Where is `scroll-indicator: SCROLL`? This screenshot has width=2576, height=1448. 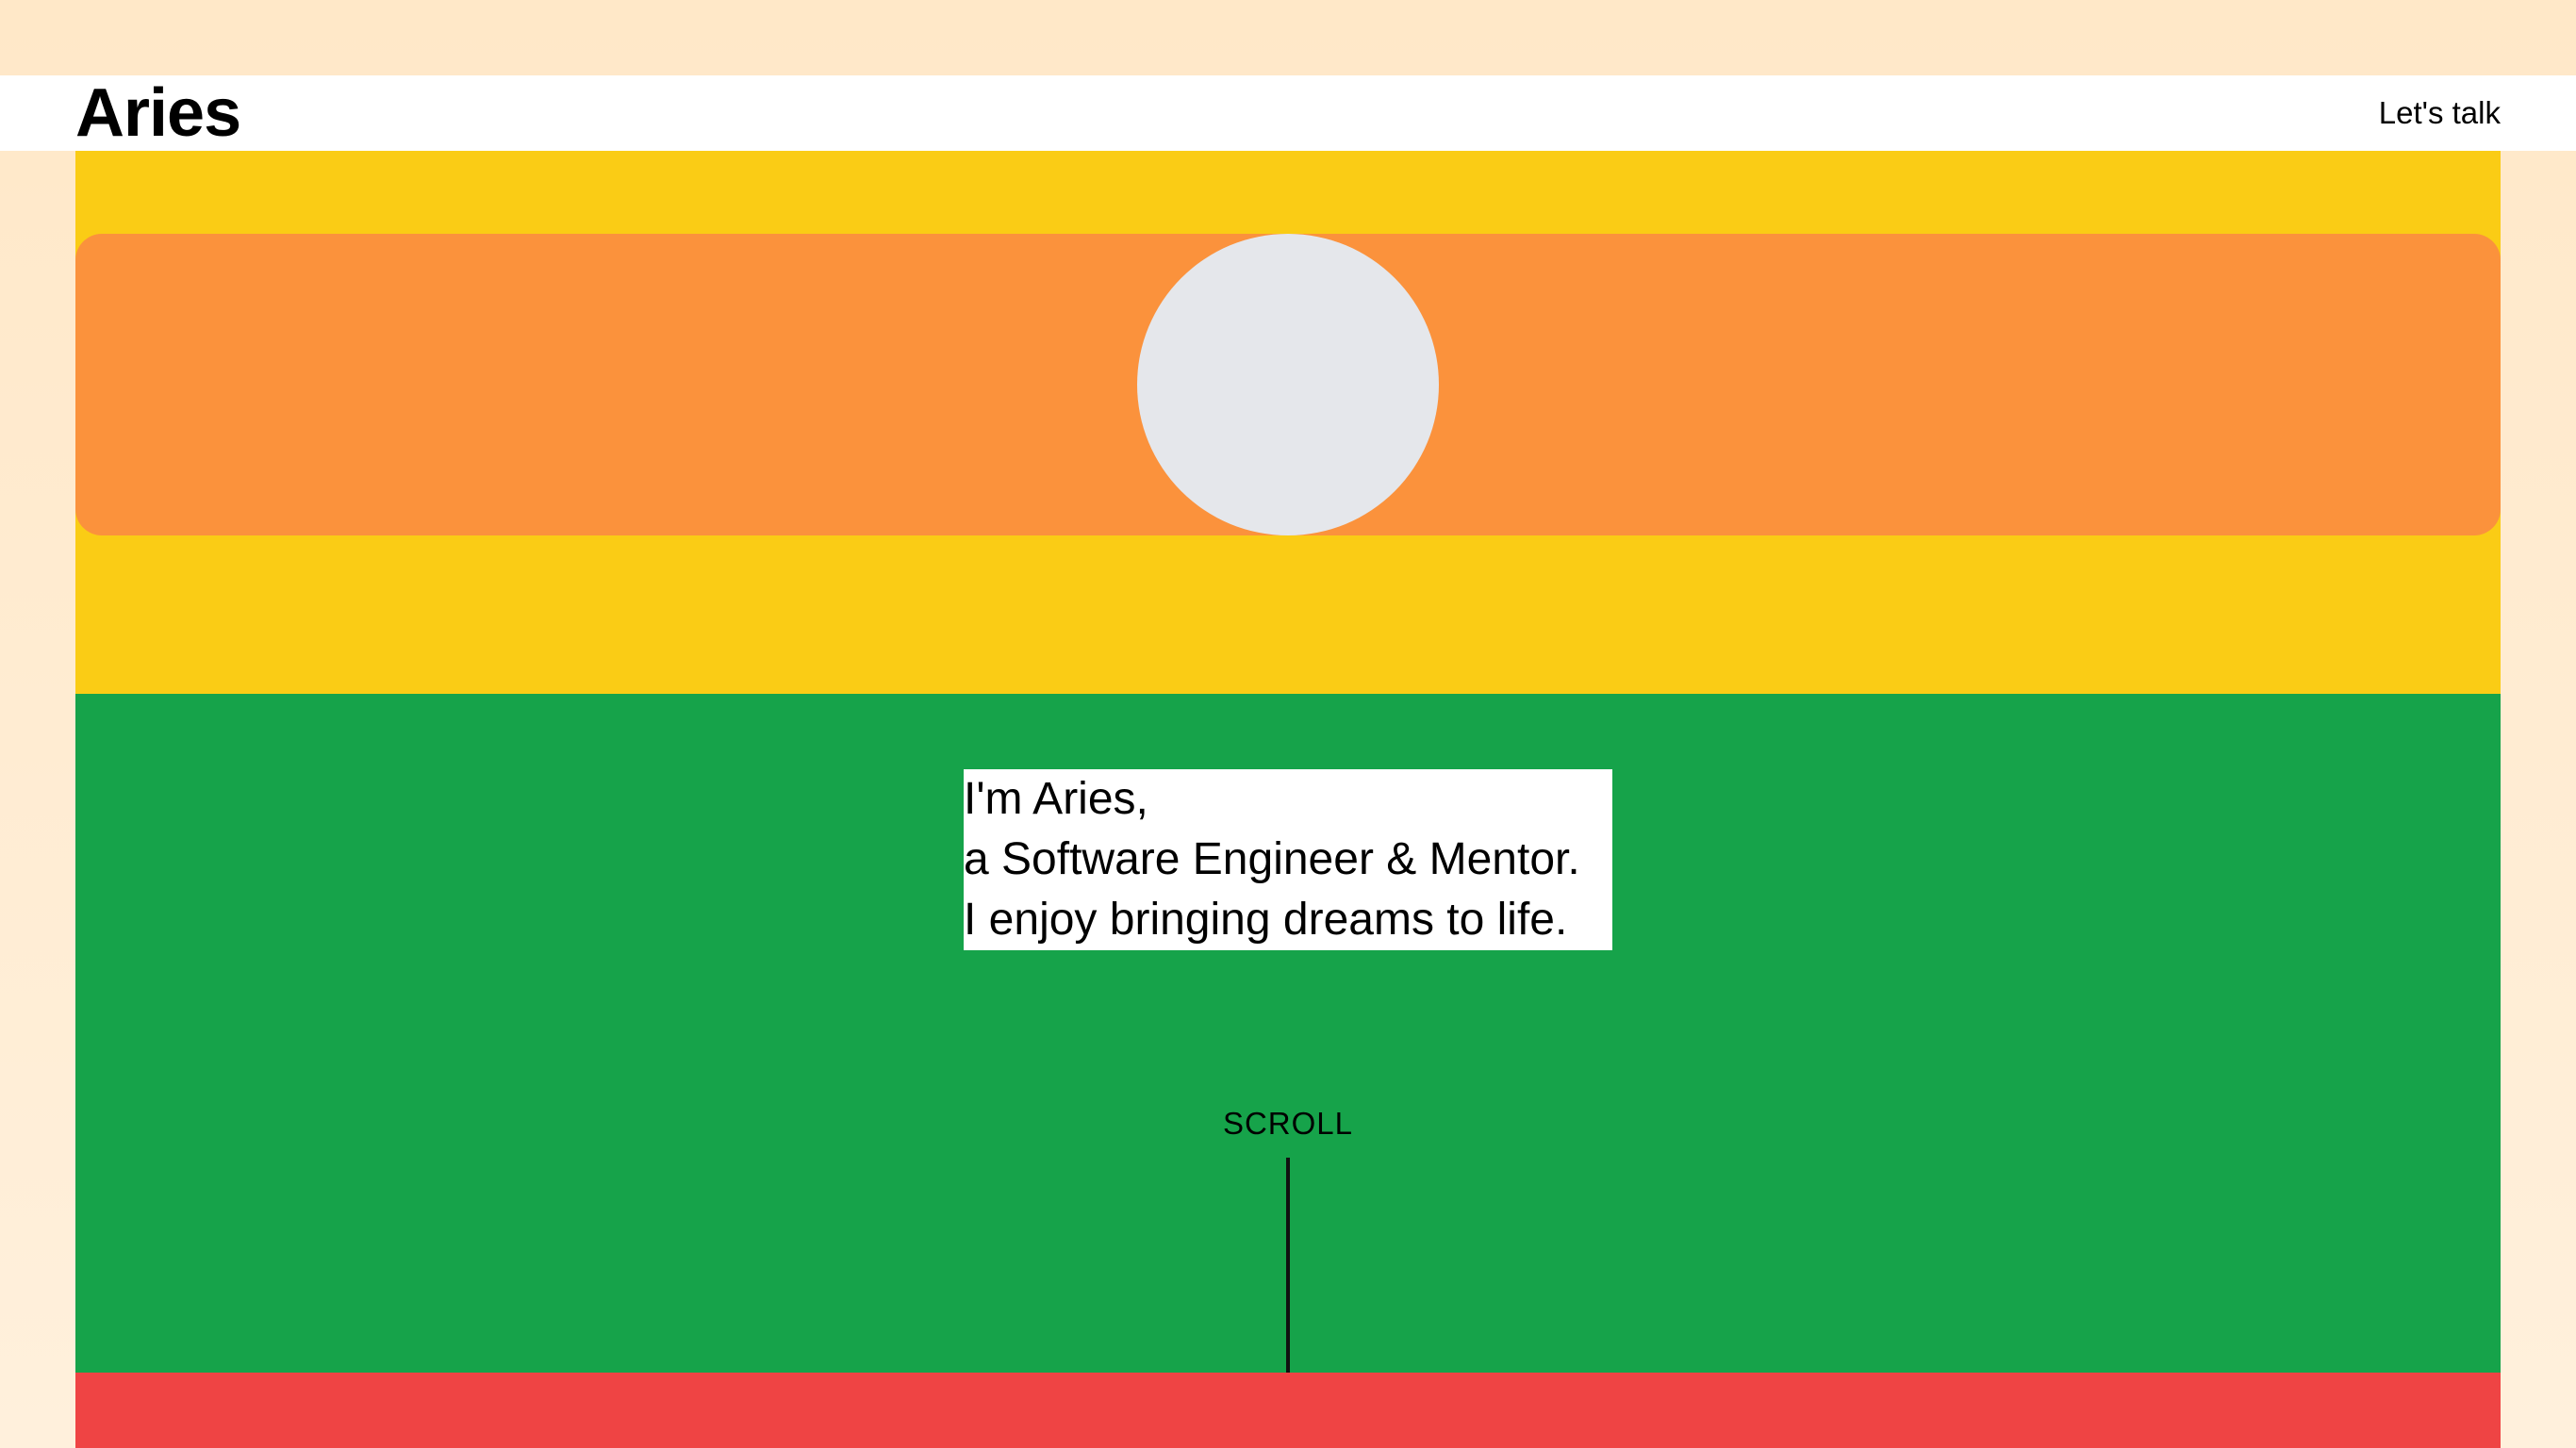
scroll-indicator: SCROLL is located at coordinates (1288, 1239).